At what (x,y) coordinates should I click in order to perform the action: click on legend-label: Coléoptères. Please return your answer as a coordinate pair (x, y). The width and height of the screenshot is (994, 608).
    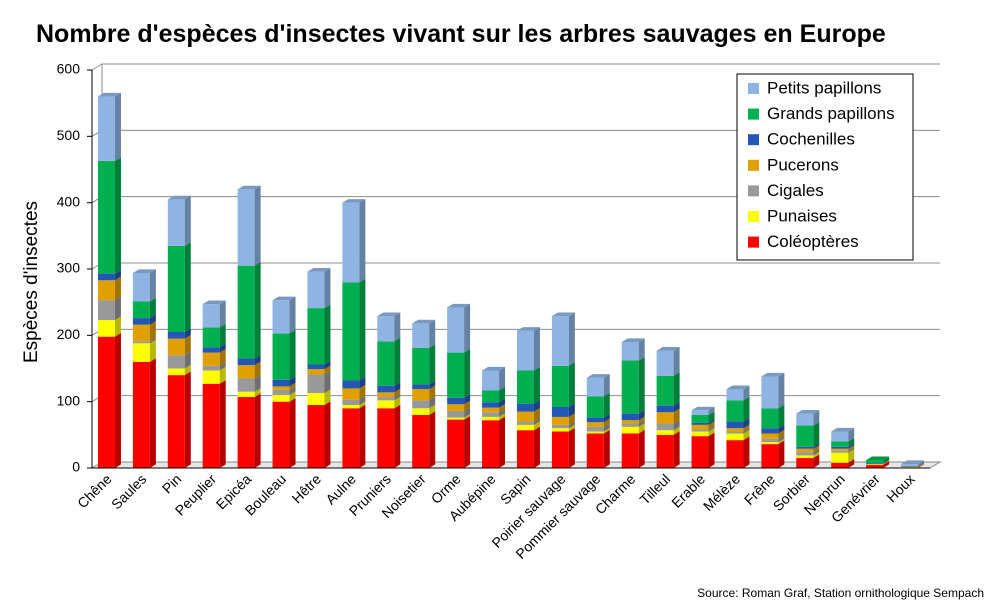
    Looking at the image, I should click on (813, 241).